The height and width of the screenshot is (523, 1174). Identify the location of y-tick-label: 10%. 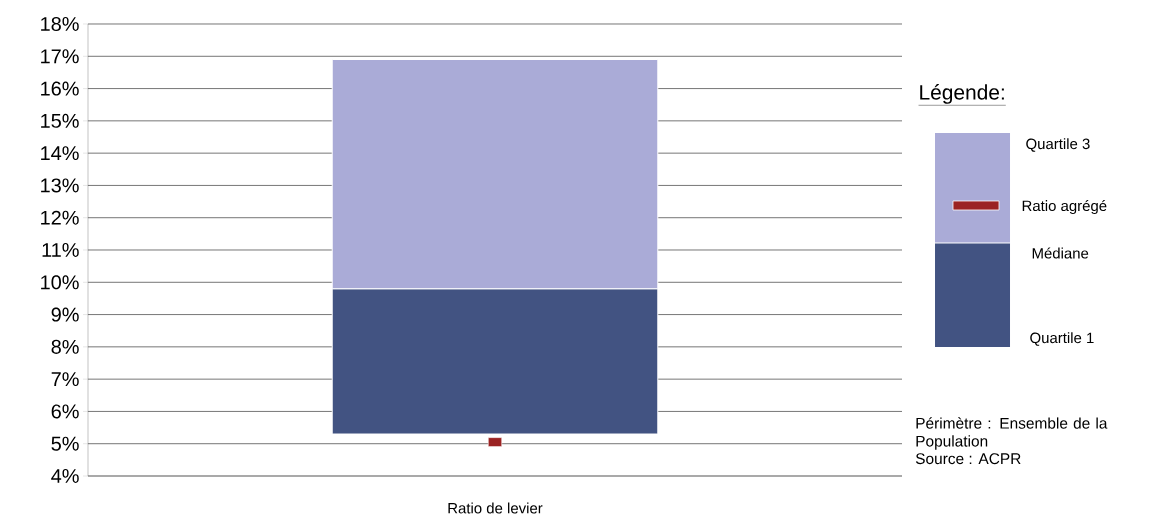
(60, 282).